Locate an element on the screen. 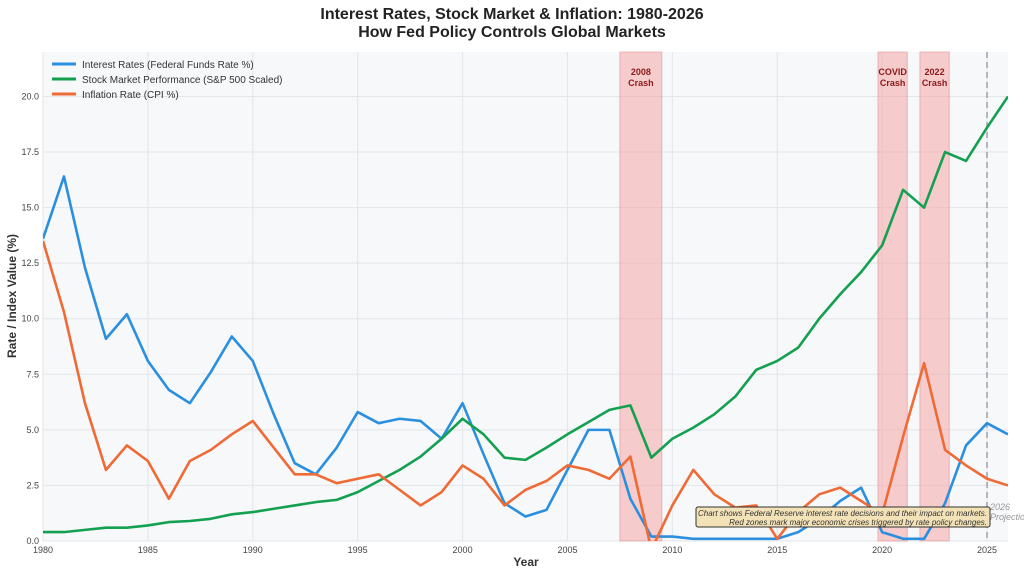 The image size is (1024, 576). y-axis-label: Rate / Index Value (%) is located at coordinates (12, 296).